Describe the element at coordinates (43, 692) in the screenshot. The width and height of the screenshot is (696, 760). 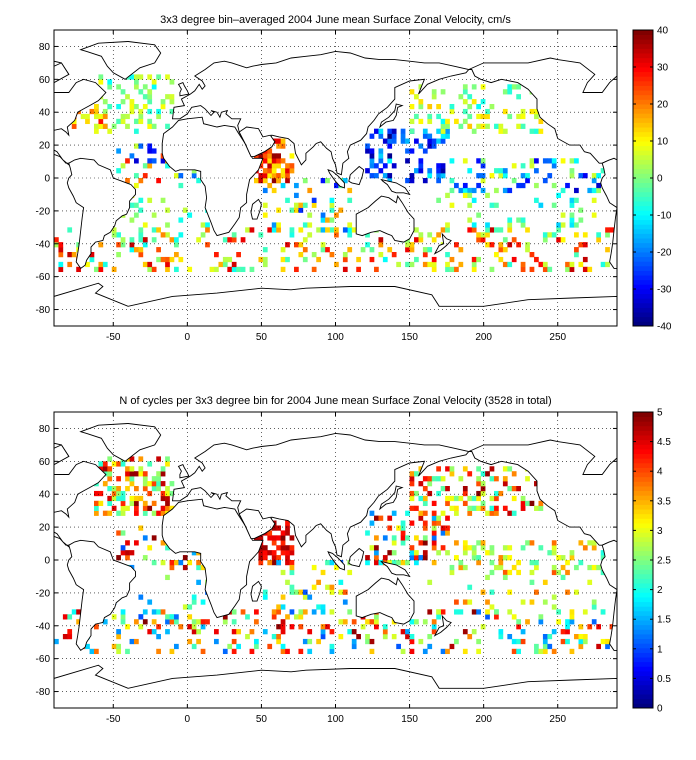
I see `y-tick-label: -80` at that location.